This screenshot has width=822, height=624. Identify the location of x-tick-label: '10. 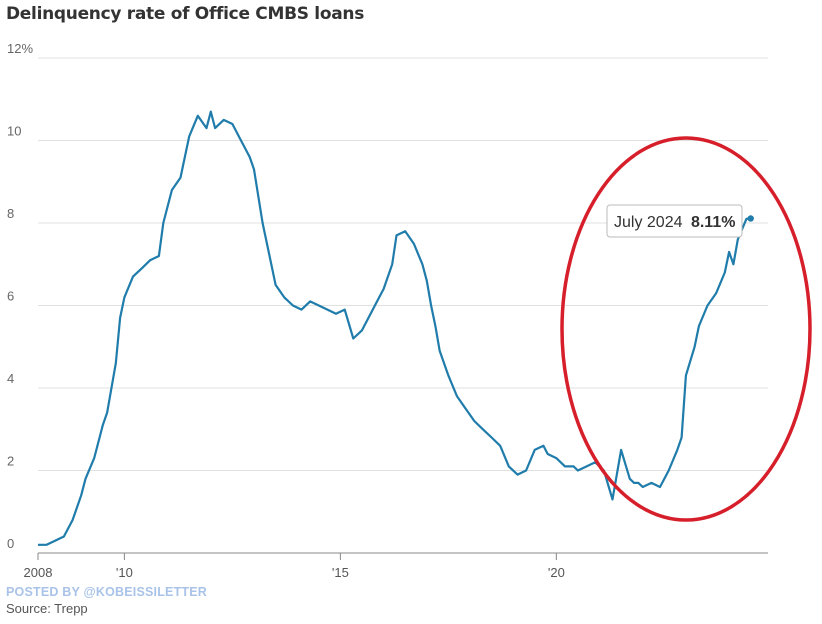
(124, 572).